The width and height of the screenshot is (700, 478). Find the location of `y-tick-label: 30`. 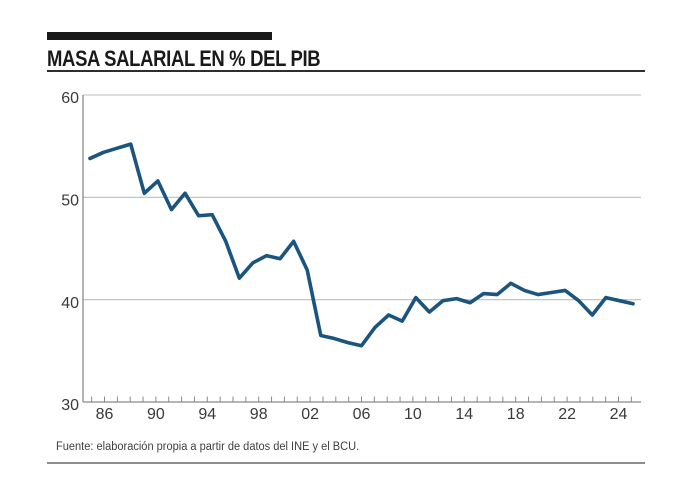

y-tick-label: 30 is located at coordinates (70, 405).